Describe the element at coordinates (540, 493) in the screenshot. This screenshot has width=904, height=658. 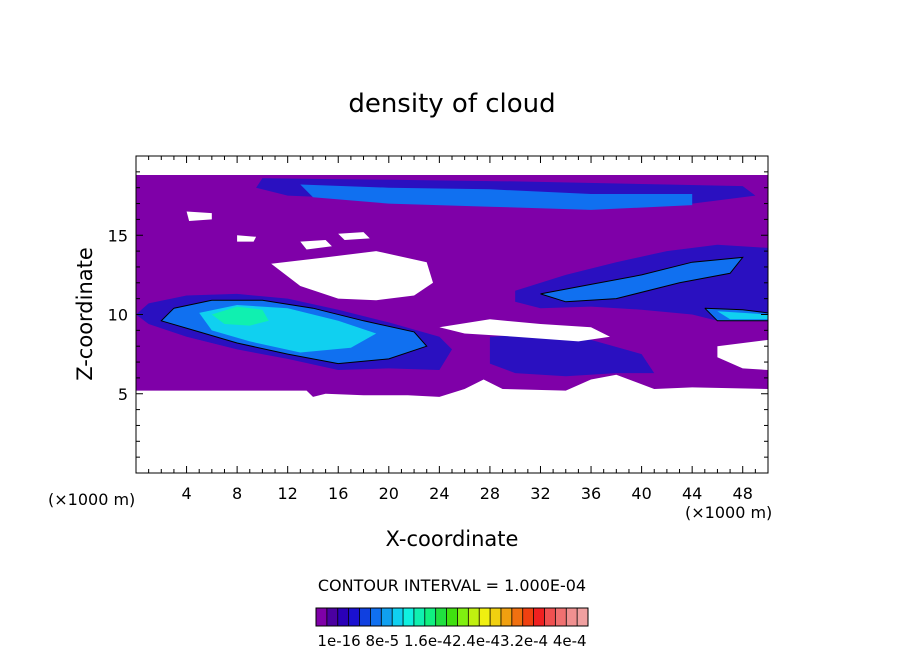
I see `x-tick-label: 32` at that location.